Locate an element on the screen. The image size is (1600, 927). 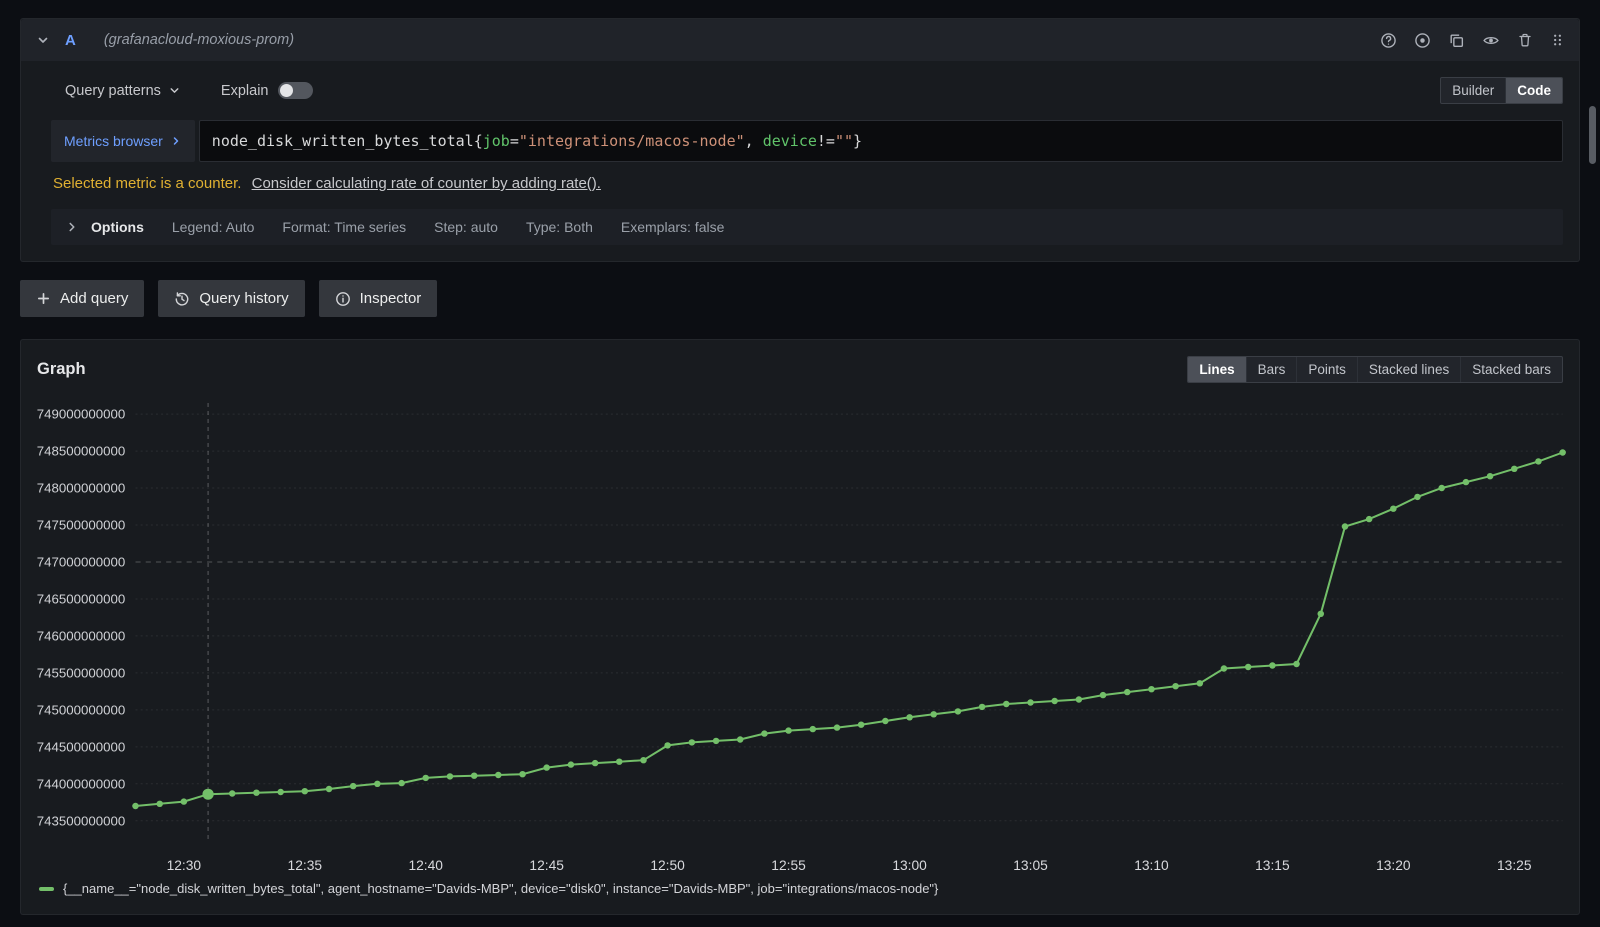
svg-text: 12:30 is located at coordinates (184, 865).